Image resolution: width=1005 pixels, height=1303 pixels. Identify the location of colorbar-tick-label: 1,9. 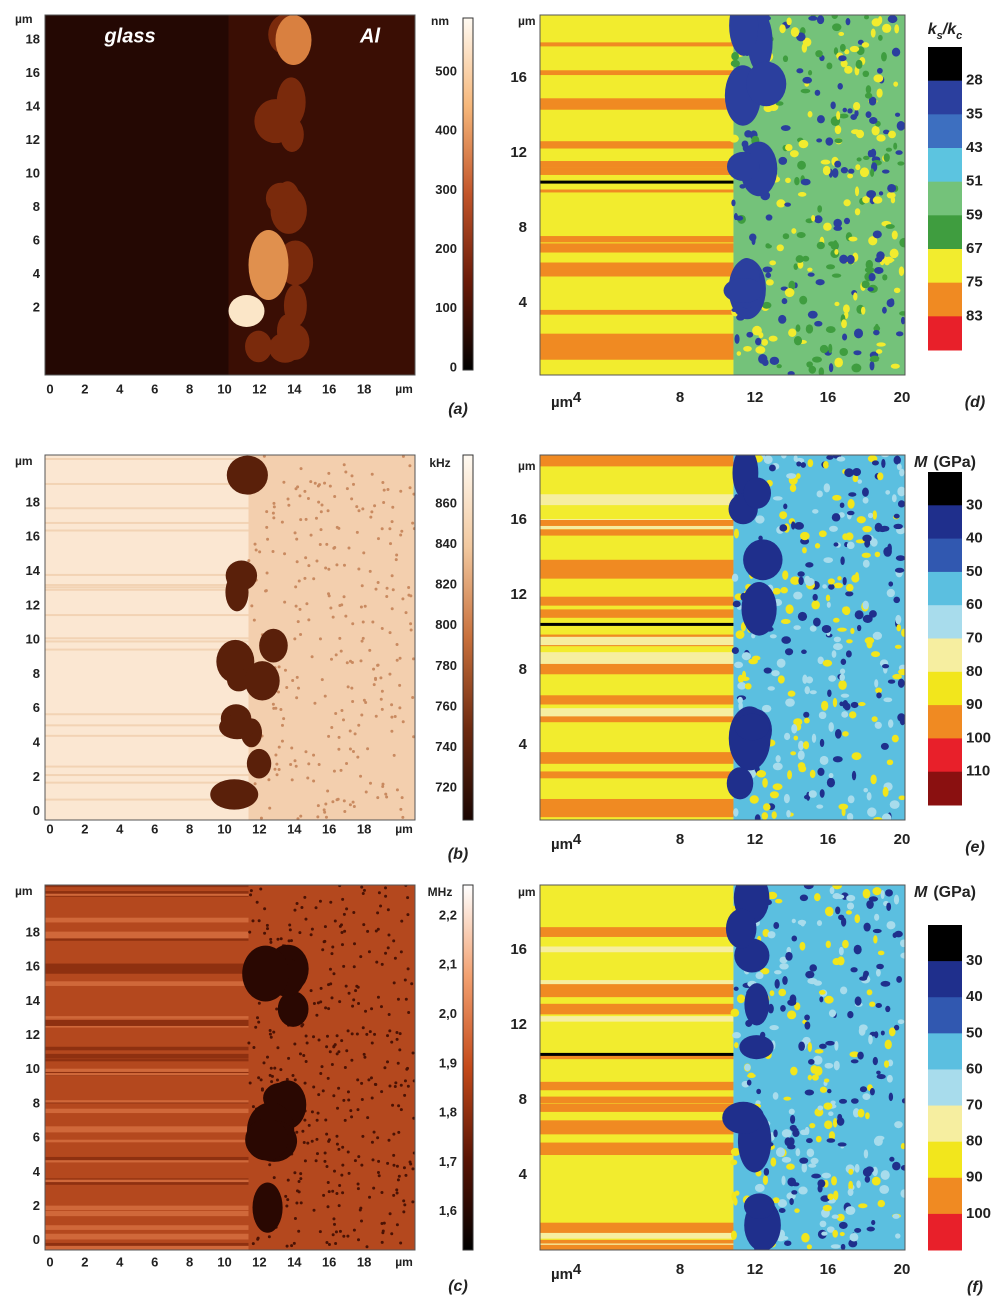
(448, 1062).